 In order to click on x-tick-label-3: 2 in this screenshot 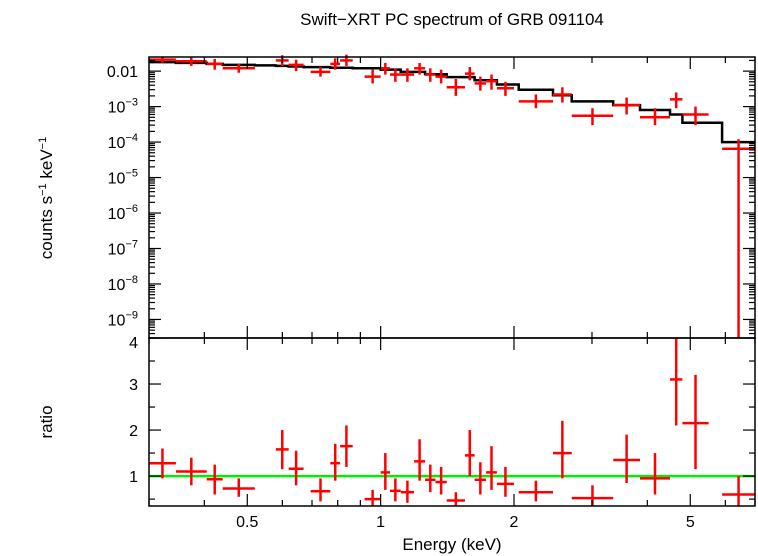, I will do `click(514, 522)`.